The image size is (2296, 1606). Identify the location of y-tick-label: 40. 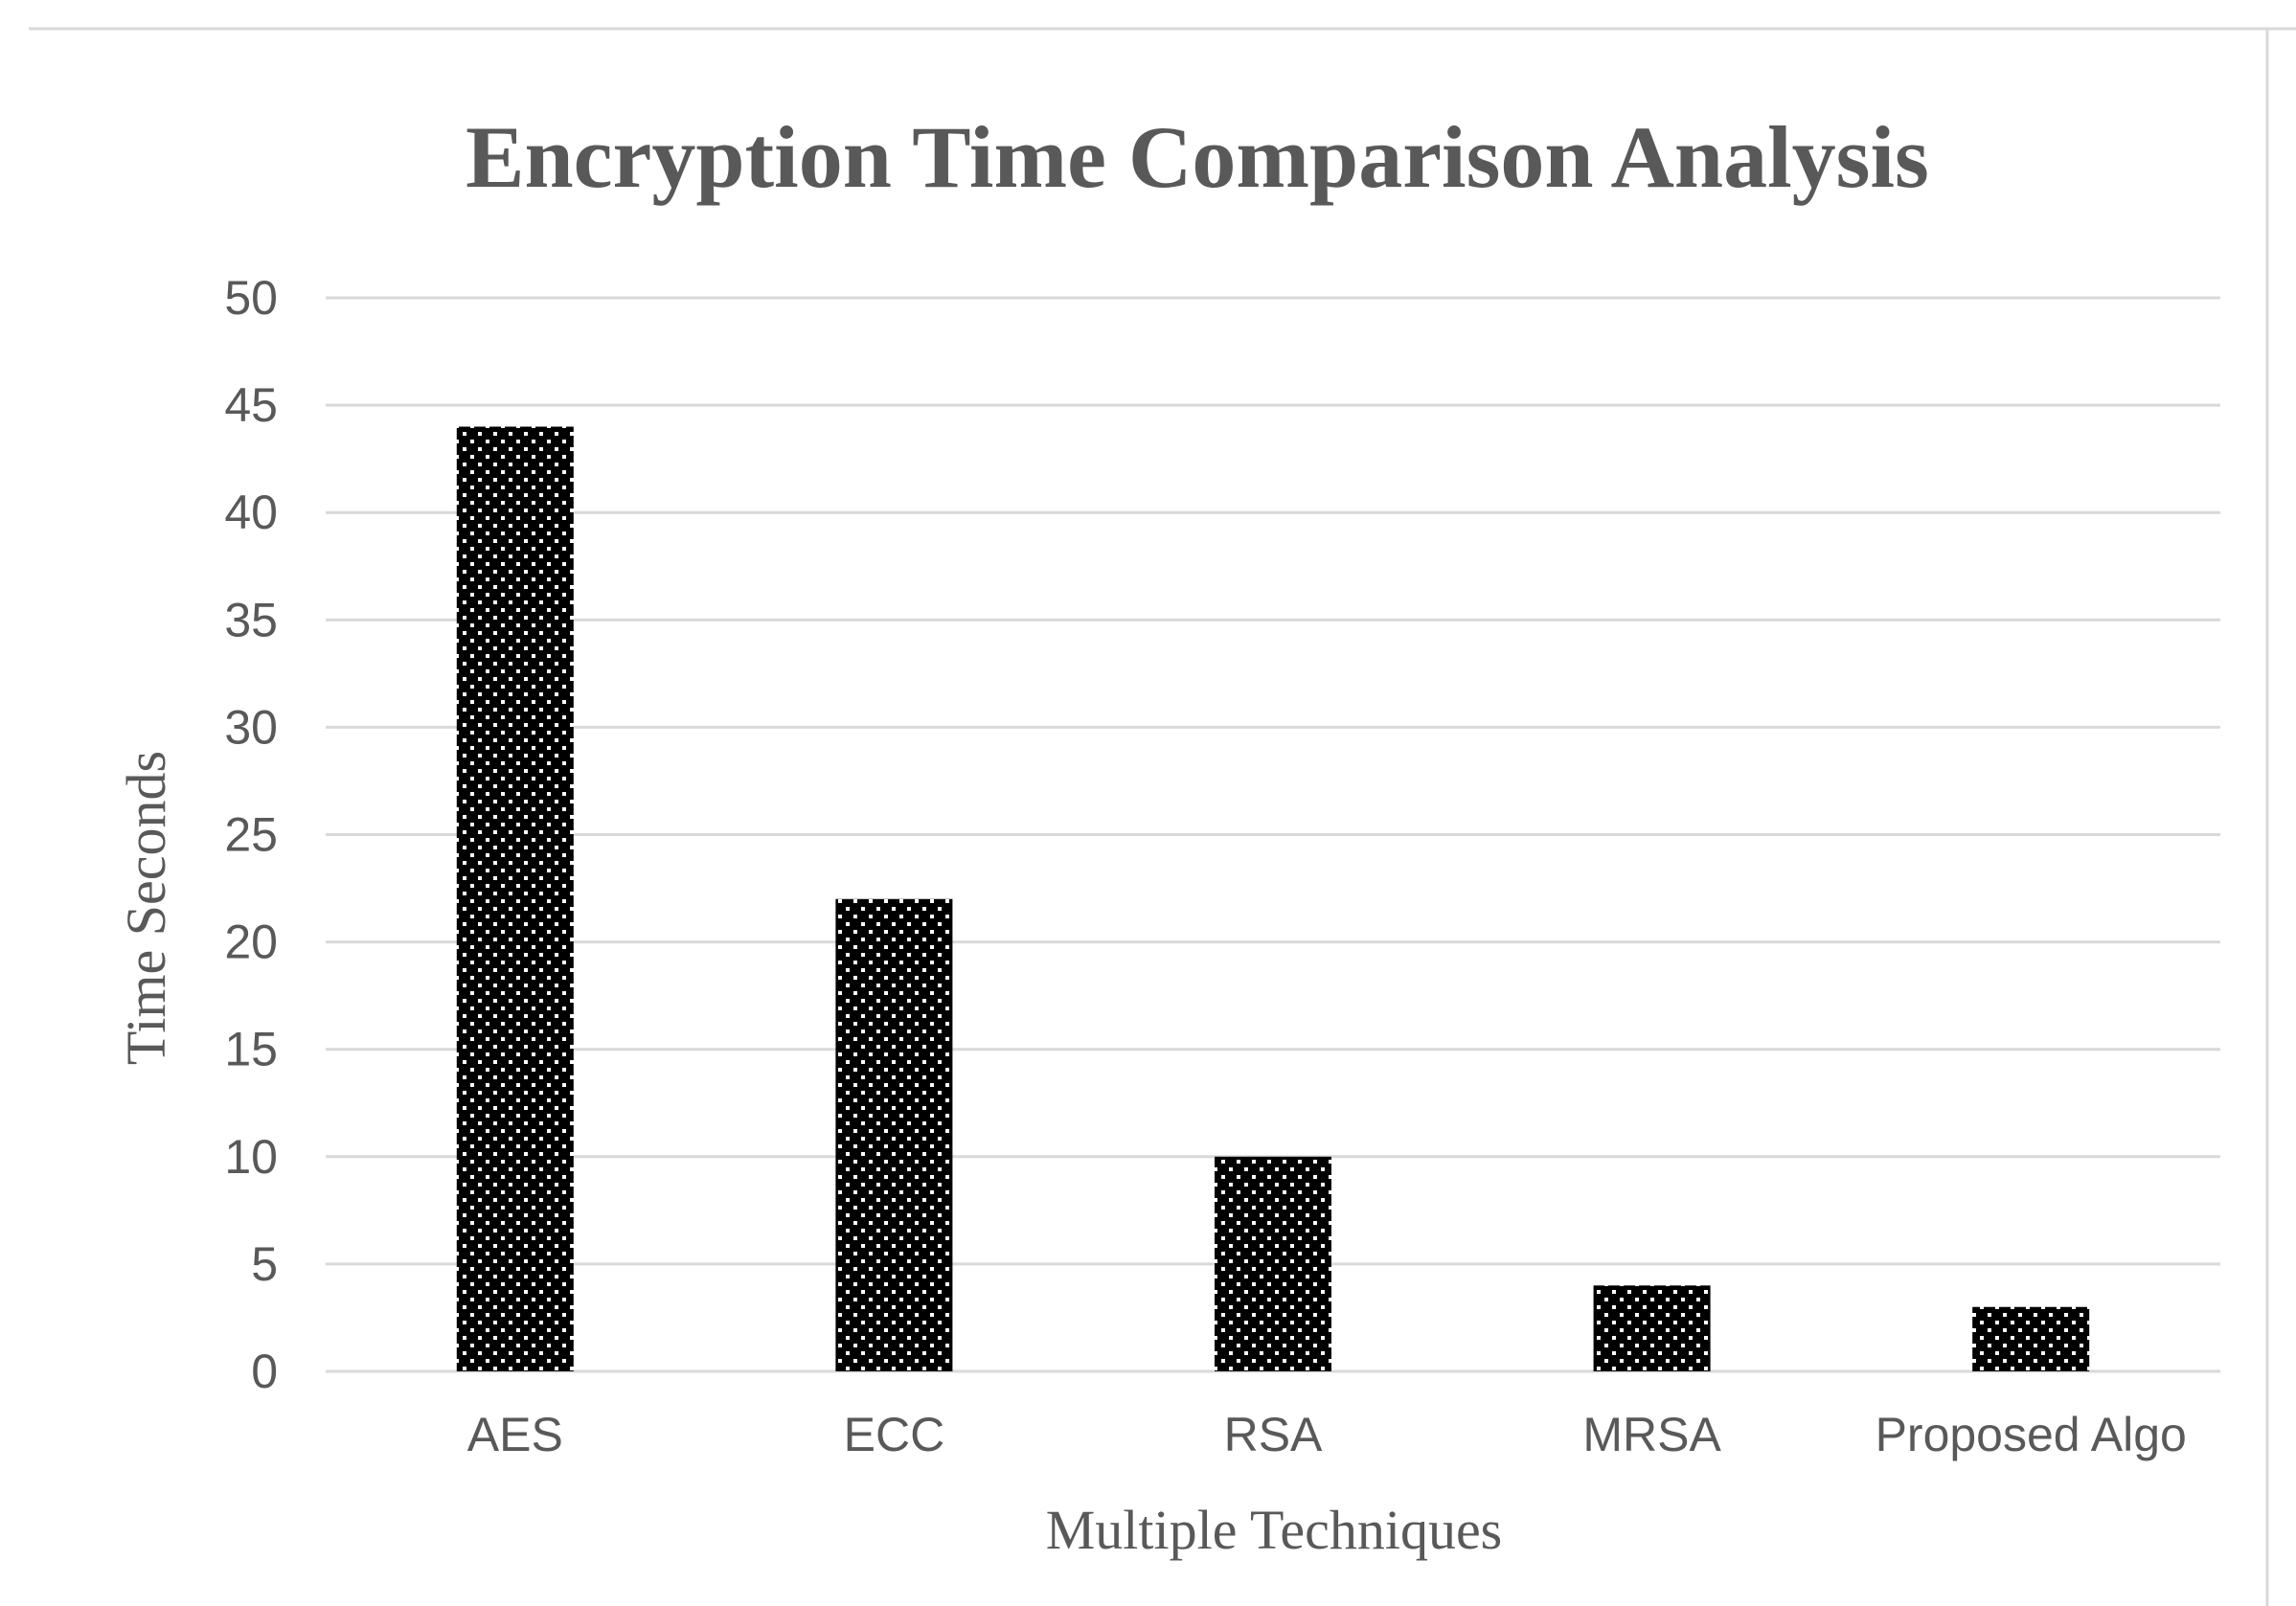
(251, 512).